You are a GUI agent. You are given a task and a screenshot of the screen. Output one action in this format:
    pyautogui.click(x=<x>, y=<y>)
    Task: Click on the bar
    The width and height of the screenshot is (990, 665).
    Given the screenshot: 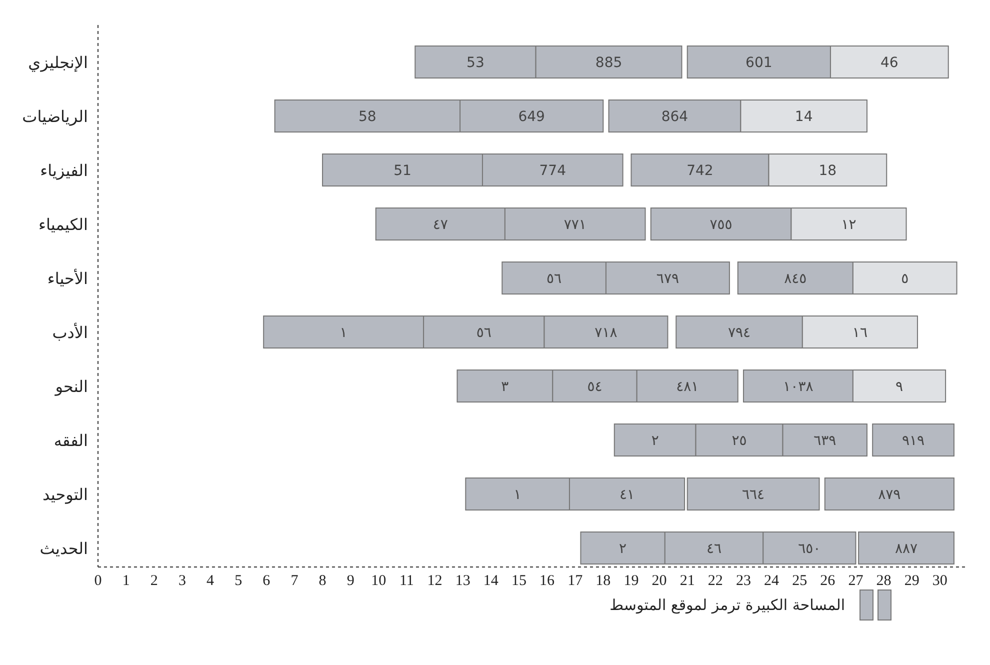 What is the action you would take?
    pyautogui.click(x=753, y=494)
    